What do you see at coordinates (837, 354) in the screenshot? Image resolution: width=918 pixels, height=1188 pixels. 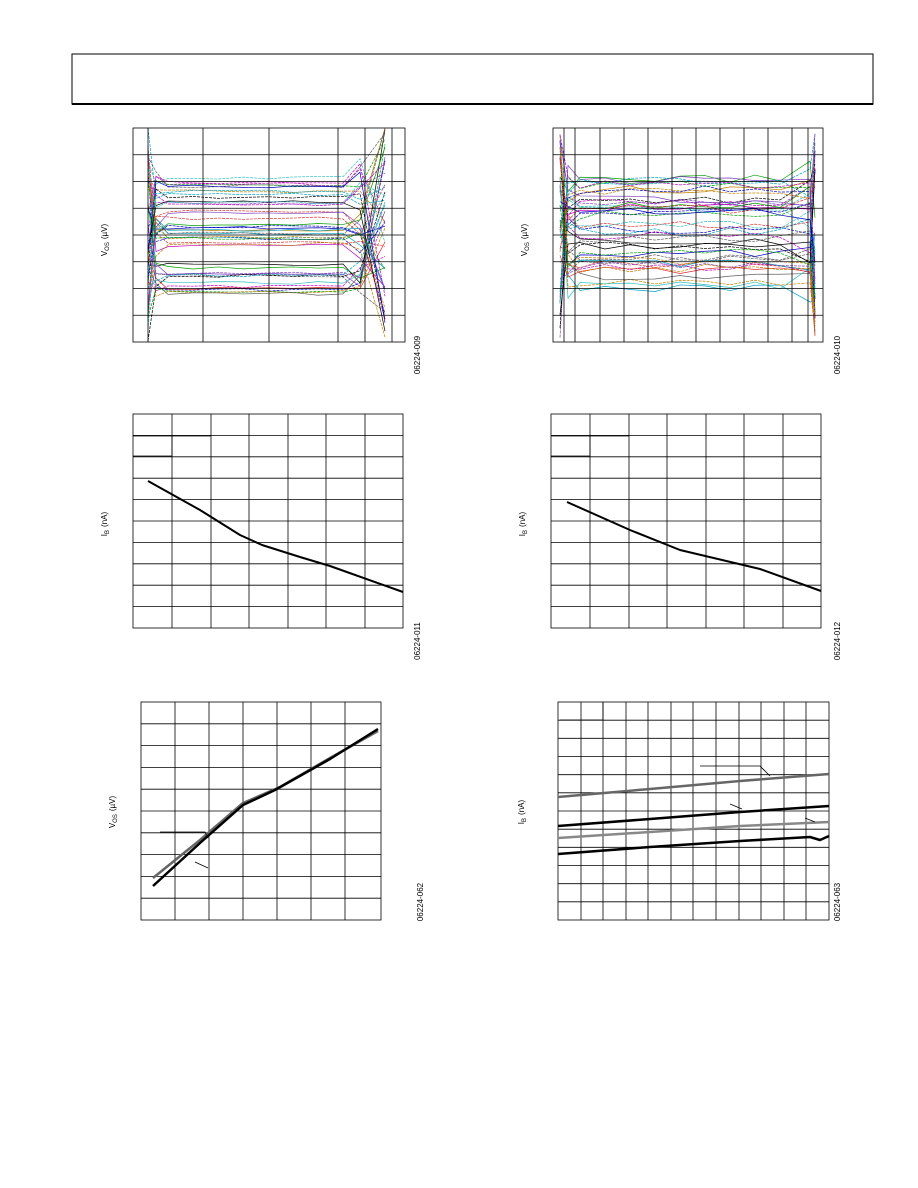 I see `figure-id: 06224-010` at bounding box center [837, 354].